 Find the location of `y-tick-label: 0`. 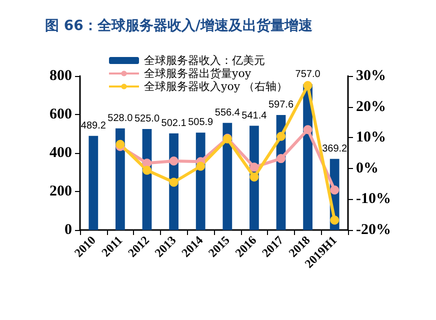

y-tick-label: 0 is located at coordinates (68, 230).